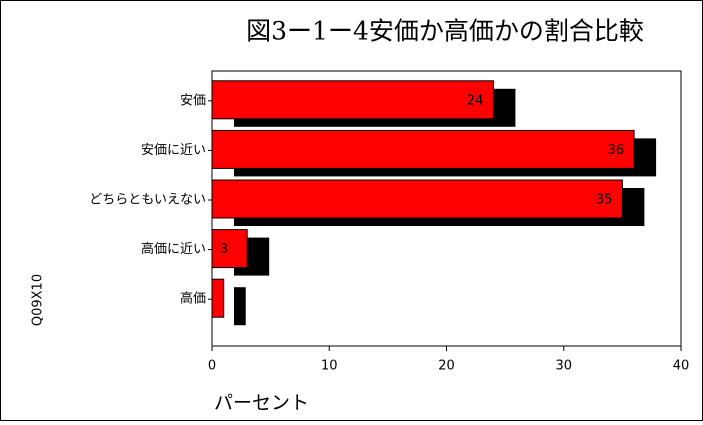 The image size is (703, 425). I want to click on x-tick-label: 40, so click(681, 366).